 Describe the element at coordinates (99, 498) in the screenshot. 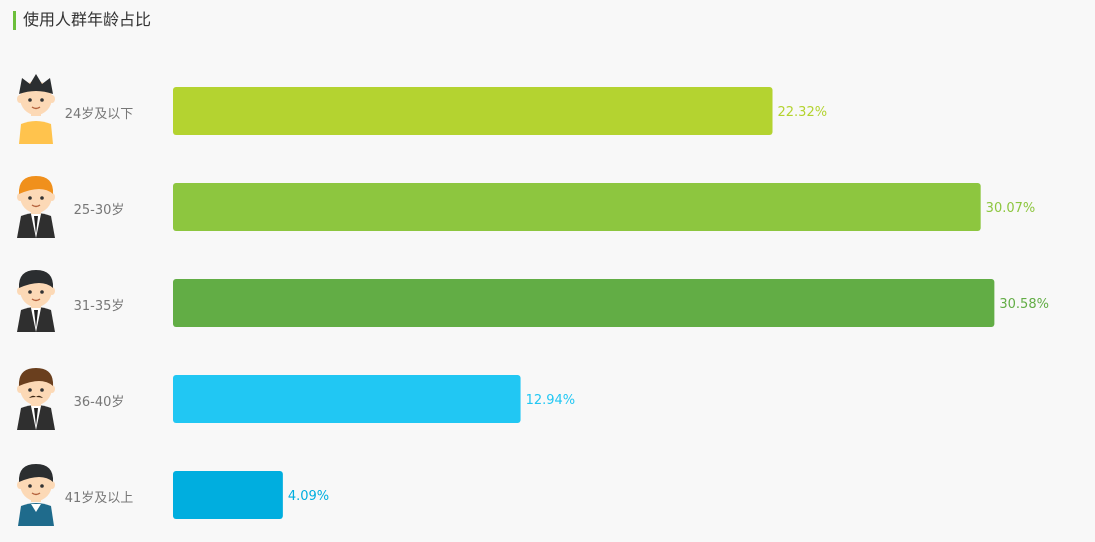

I see `category-label: 41岁及以上` at that location.